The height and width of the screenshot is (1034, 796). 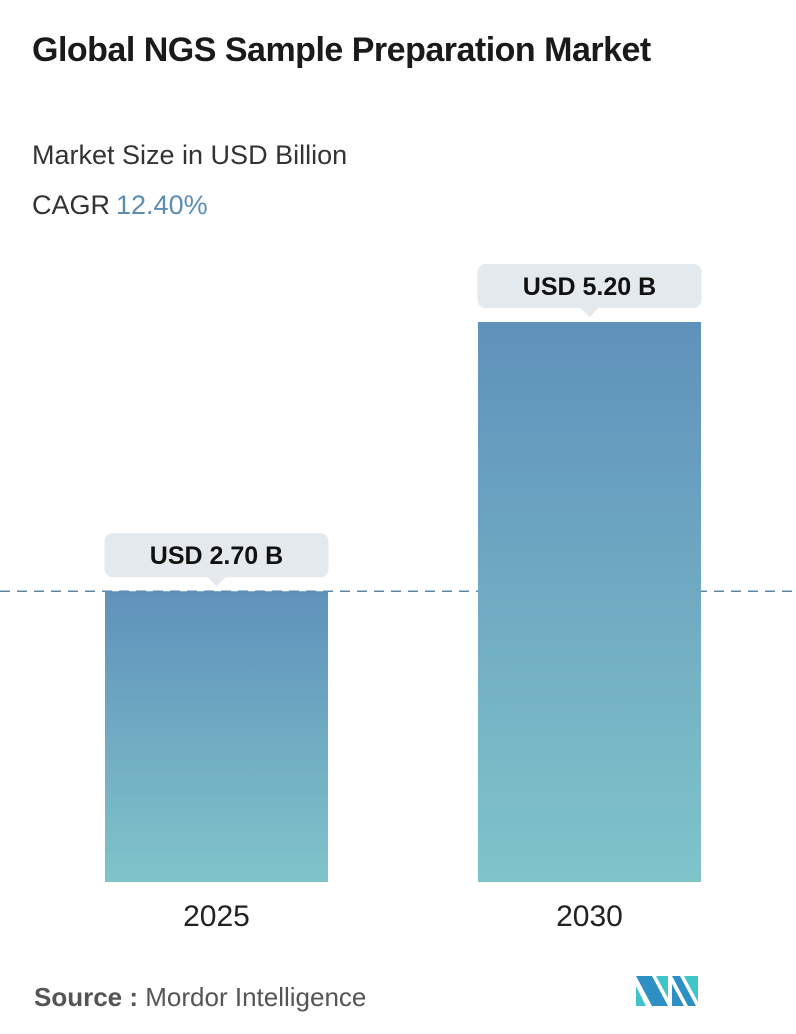 I want to click on cagr-label: CAGR, so click(x=71, y=205).